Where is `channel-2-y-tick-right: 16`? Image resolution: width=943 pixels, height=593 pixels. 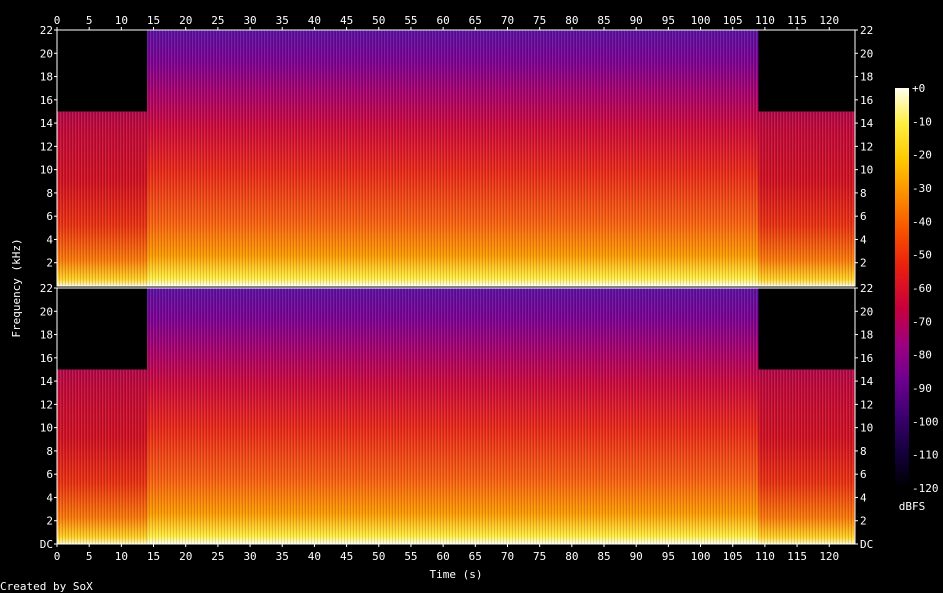 channel-2-y-tick-right: 16 is located at coordinates (866, 358).